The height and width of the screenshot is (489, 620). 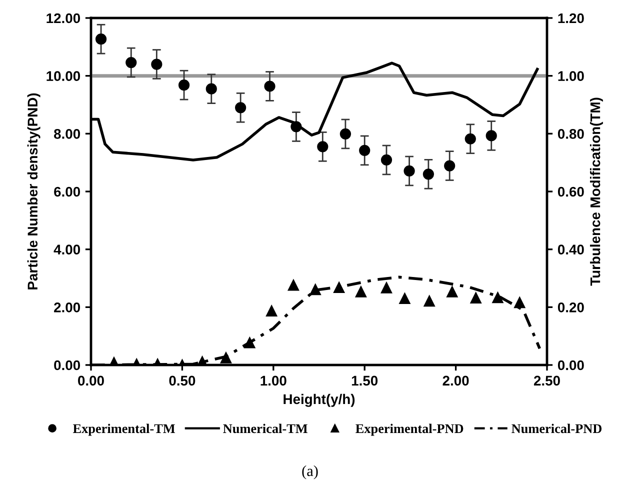 What do you see at coordinates (557, 429) in the screenshot?
I see `legend-label: Numerical-PND` at bounding box center [557, 429].